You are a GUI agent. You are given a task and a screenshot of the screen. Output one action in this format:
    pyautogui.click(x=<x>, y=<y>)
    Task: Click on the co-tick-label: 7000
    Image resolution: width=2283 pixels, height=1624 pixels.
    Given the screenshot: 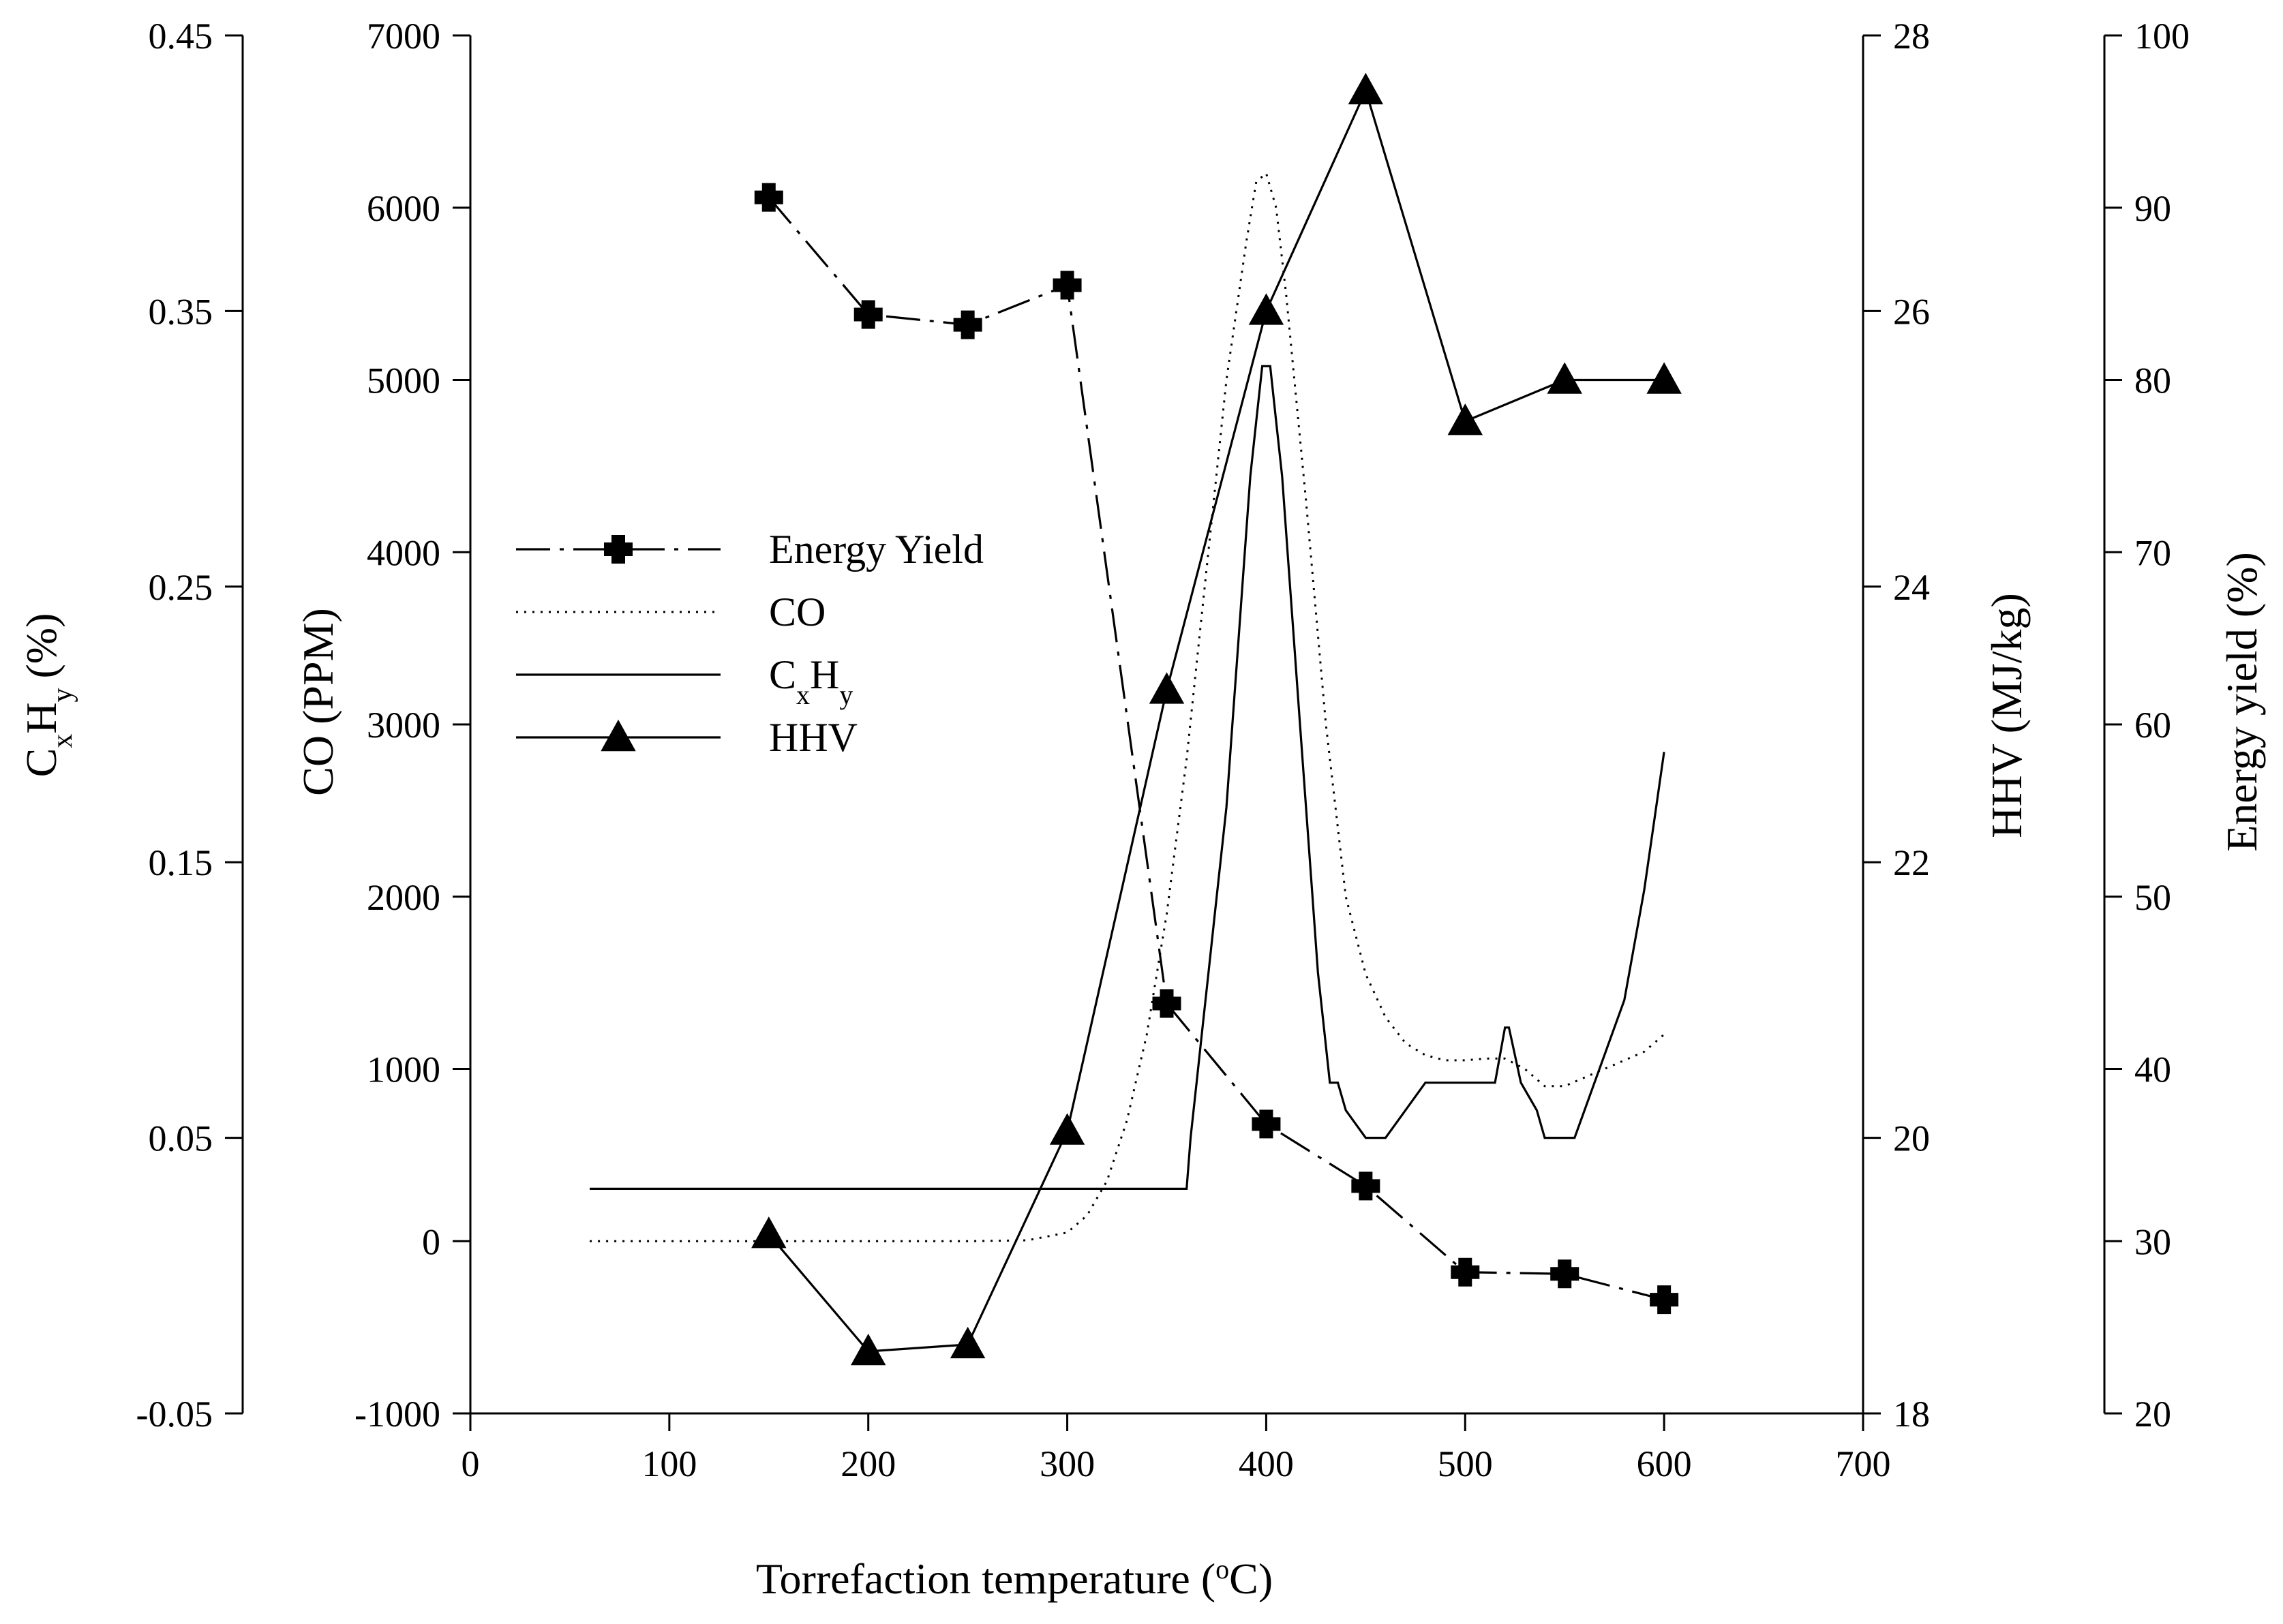 What is the action you would take?
    pyautogui.click(x=403, y=36)
    